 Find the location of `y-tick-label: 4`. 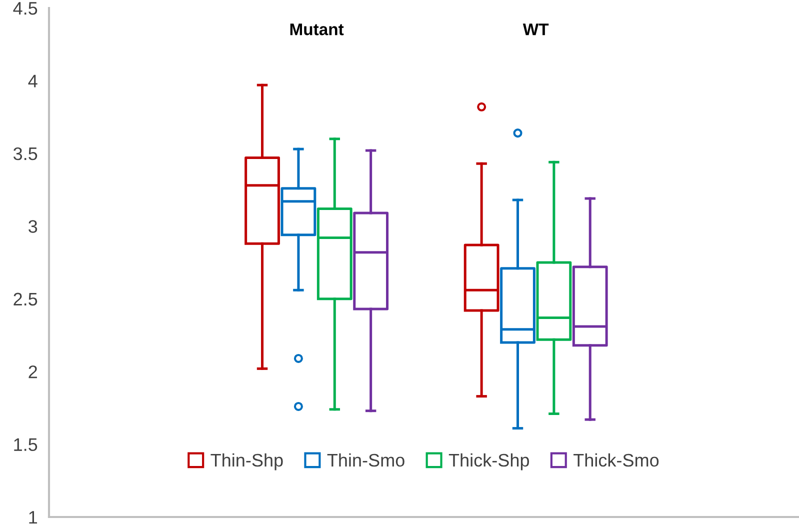

y-tick-label: 4 is located at coordinates (33, 81).